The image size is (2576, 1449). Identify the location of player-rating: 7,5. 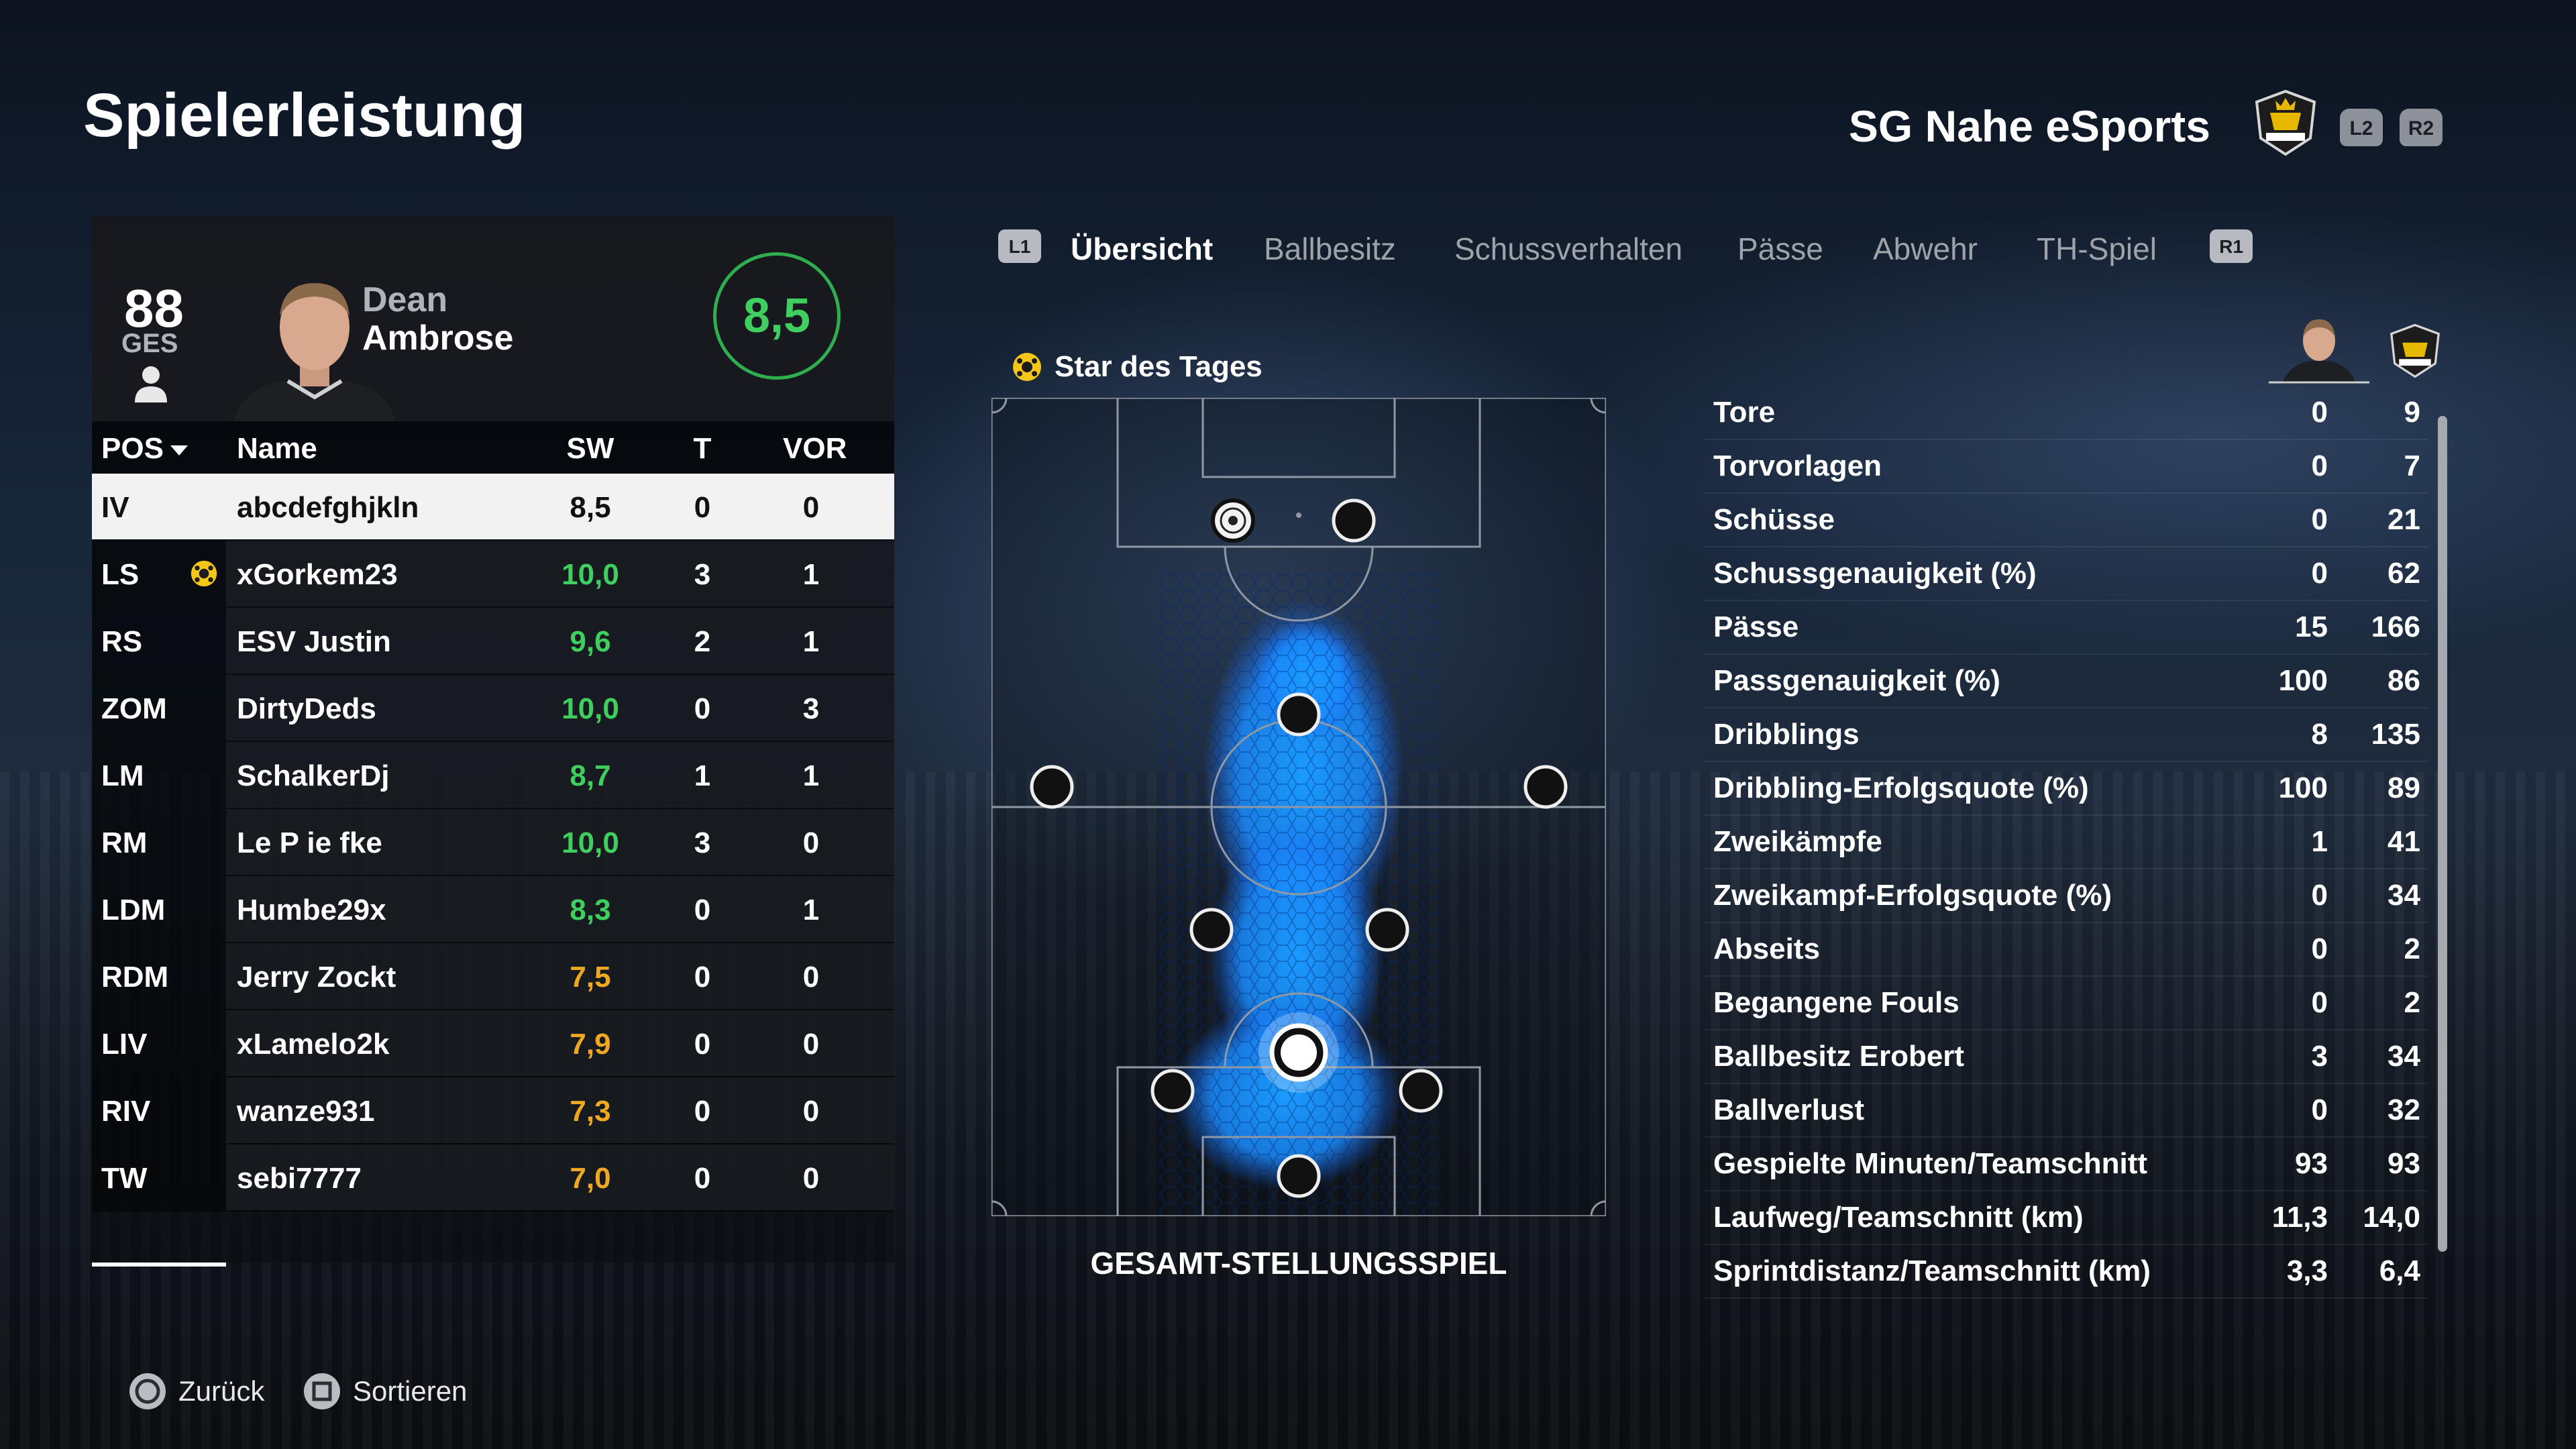
(590, 977).